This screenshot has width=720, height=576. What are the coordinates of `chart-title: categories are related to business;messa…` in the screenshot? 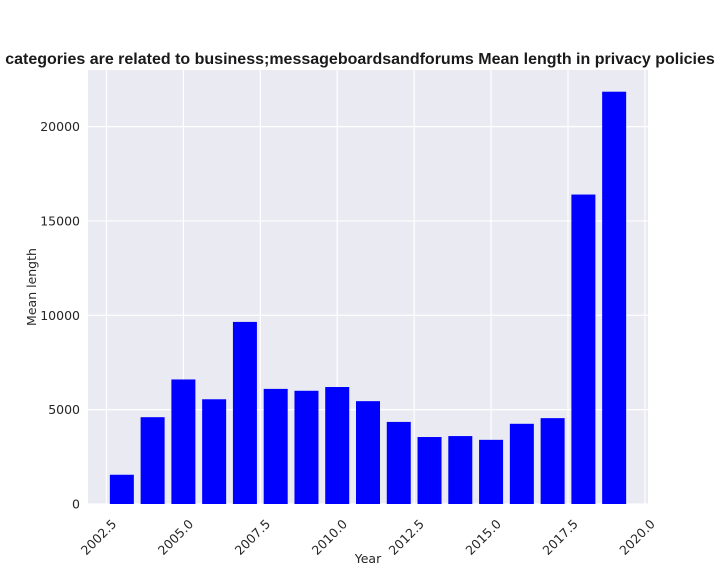 It's located at (360, 59).